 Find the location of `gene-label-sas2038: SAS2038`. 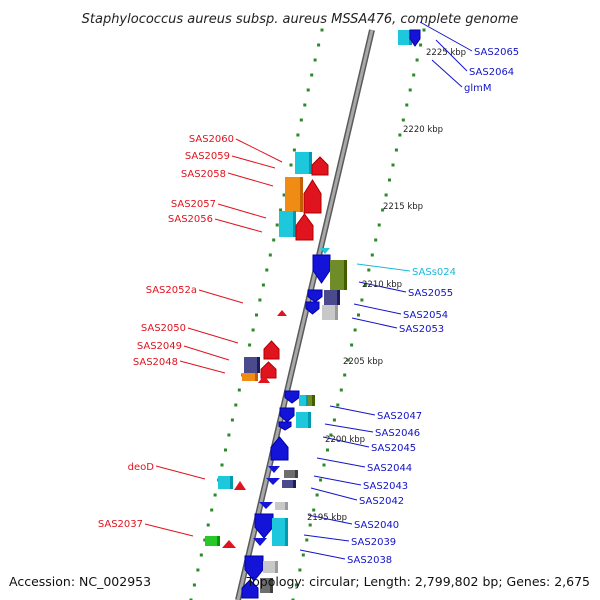

gene-label-sas2038: SAS2038 is located at coordinates (369, 560).